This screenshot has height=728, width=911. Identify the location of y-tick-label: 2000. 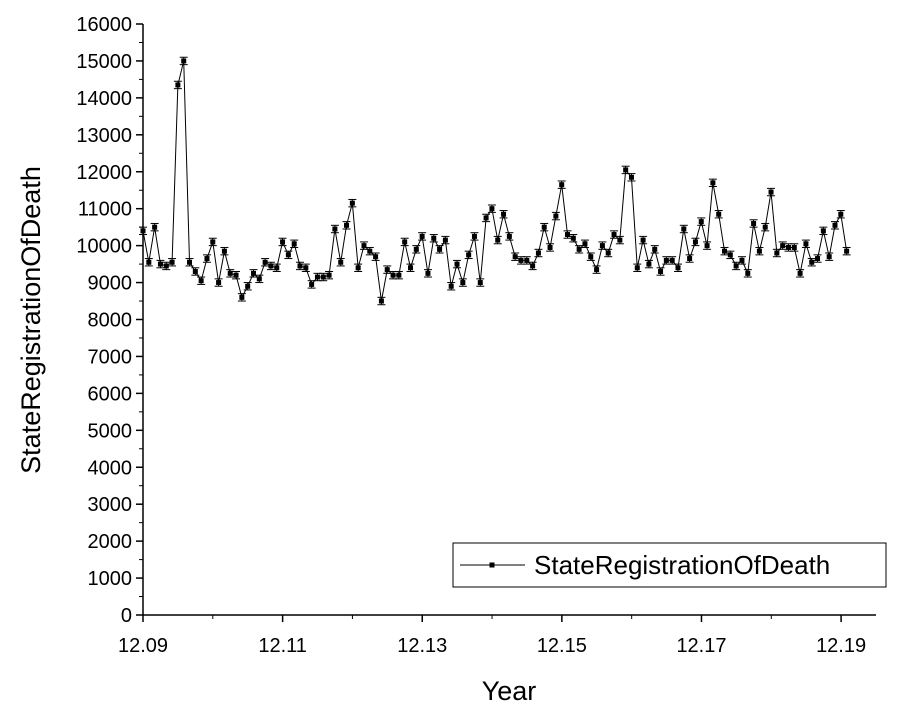
(110, 542).